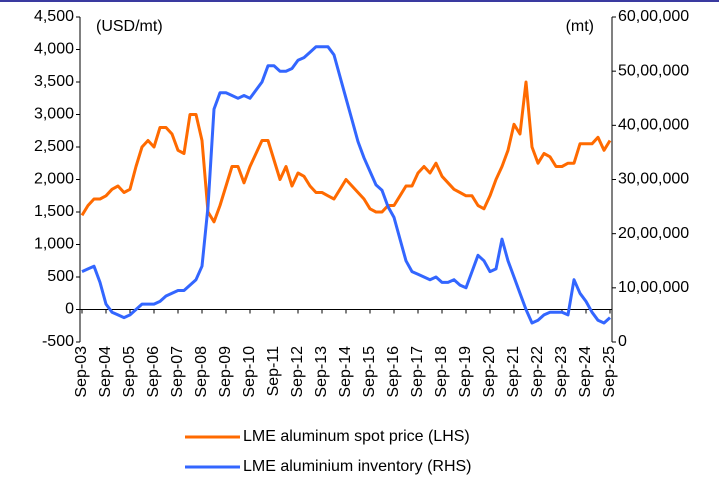  Describe the element at coordinates (54, 114) in the screenshot. I see `y-tick-label: 3,000` at that location.